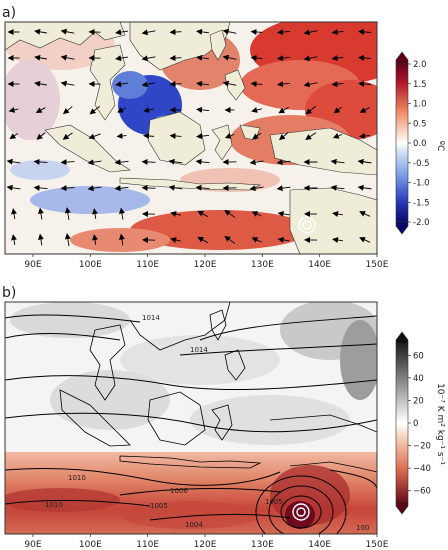 The height and width of the screenshot is (550, 448). I want to click on colorbar-tick-label: −40, so click(422, 469).